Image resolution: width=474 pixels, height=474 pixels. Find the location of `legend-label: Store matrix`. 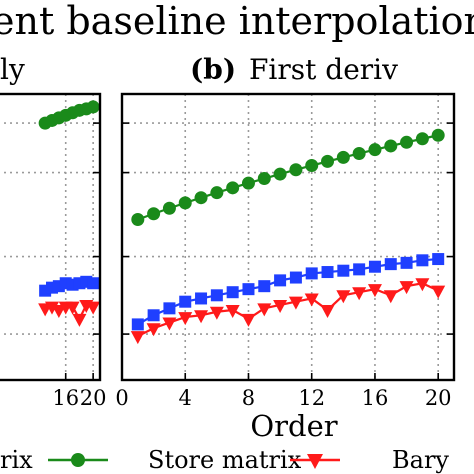

legend-label: Store matrix is located at coordinates (225, 460).